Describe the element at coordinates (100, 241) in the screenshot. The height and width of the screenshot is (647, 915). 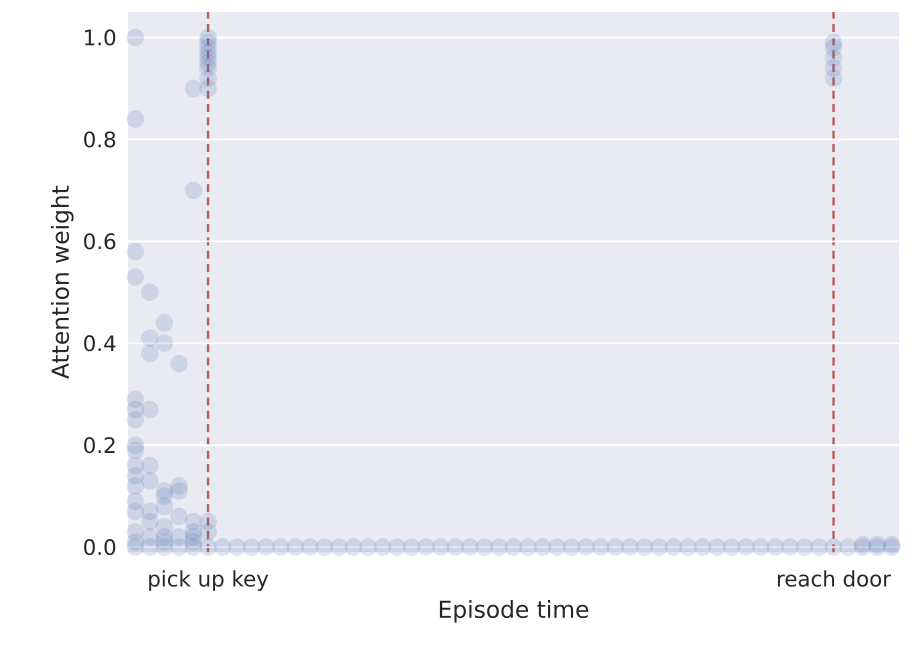
I see `y-tick-label: 0.6` at that location.